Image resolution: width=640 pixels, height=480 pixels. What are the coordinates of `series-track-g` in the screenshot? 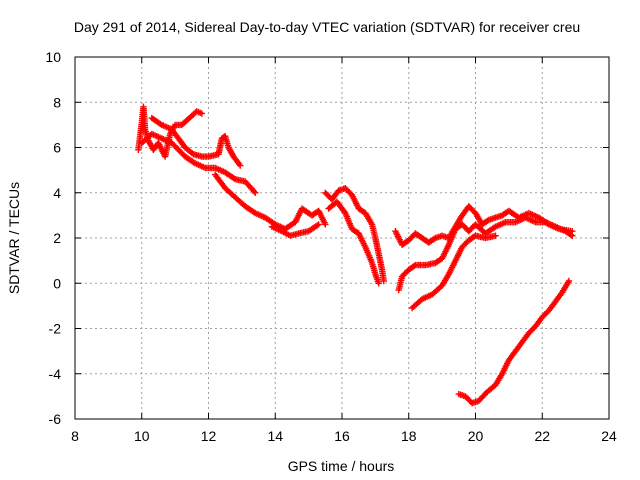 It's located at (353, 242).